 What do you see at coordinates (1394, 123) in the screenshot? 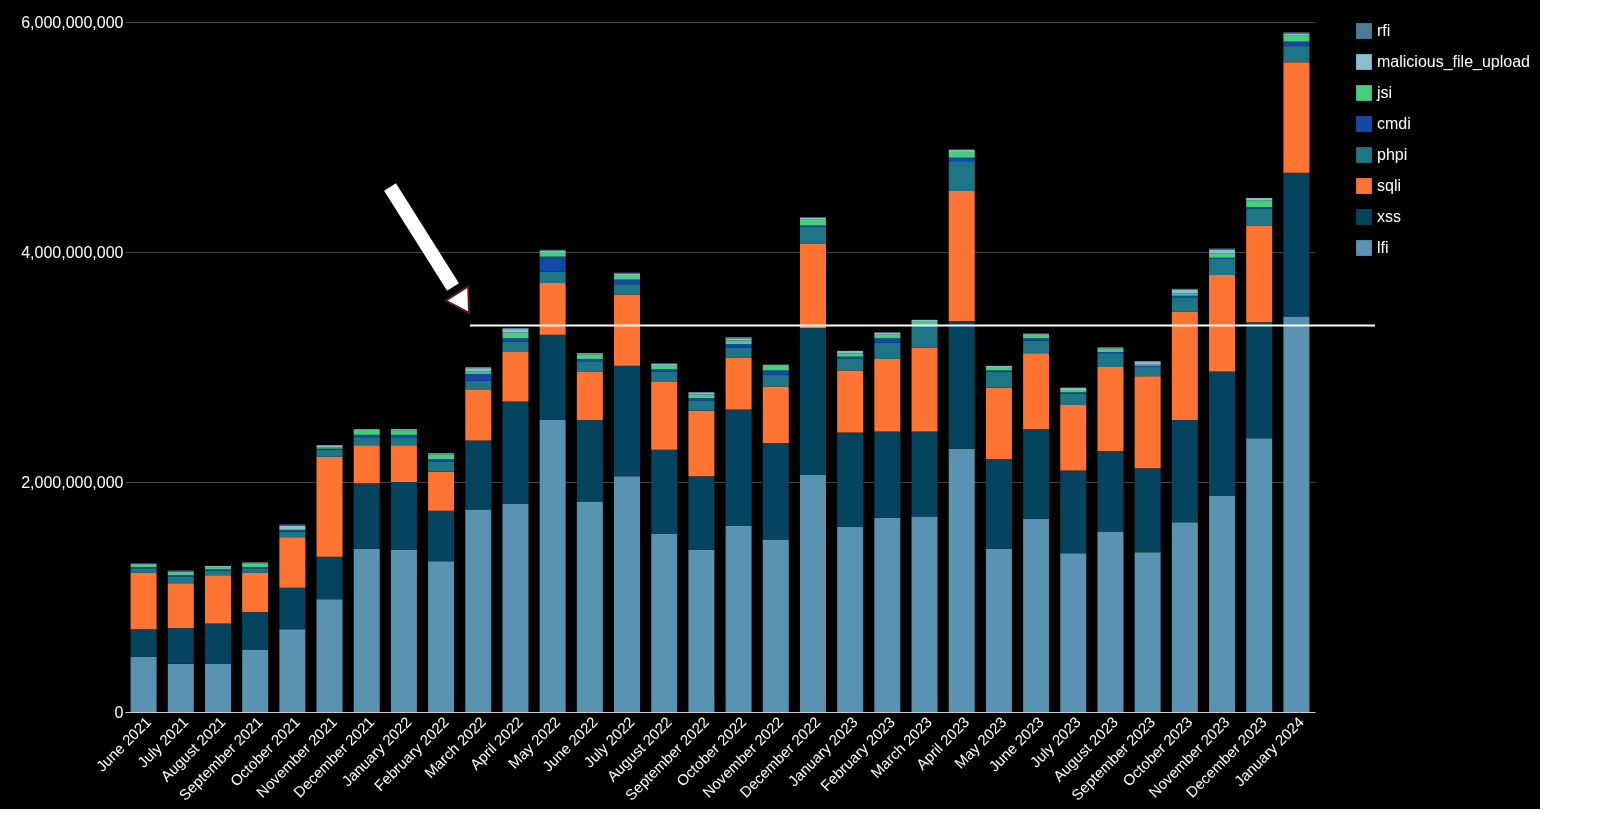
I see `legend-label: cmdi` at bounding box center [1394, 123].